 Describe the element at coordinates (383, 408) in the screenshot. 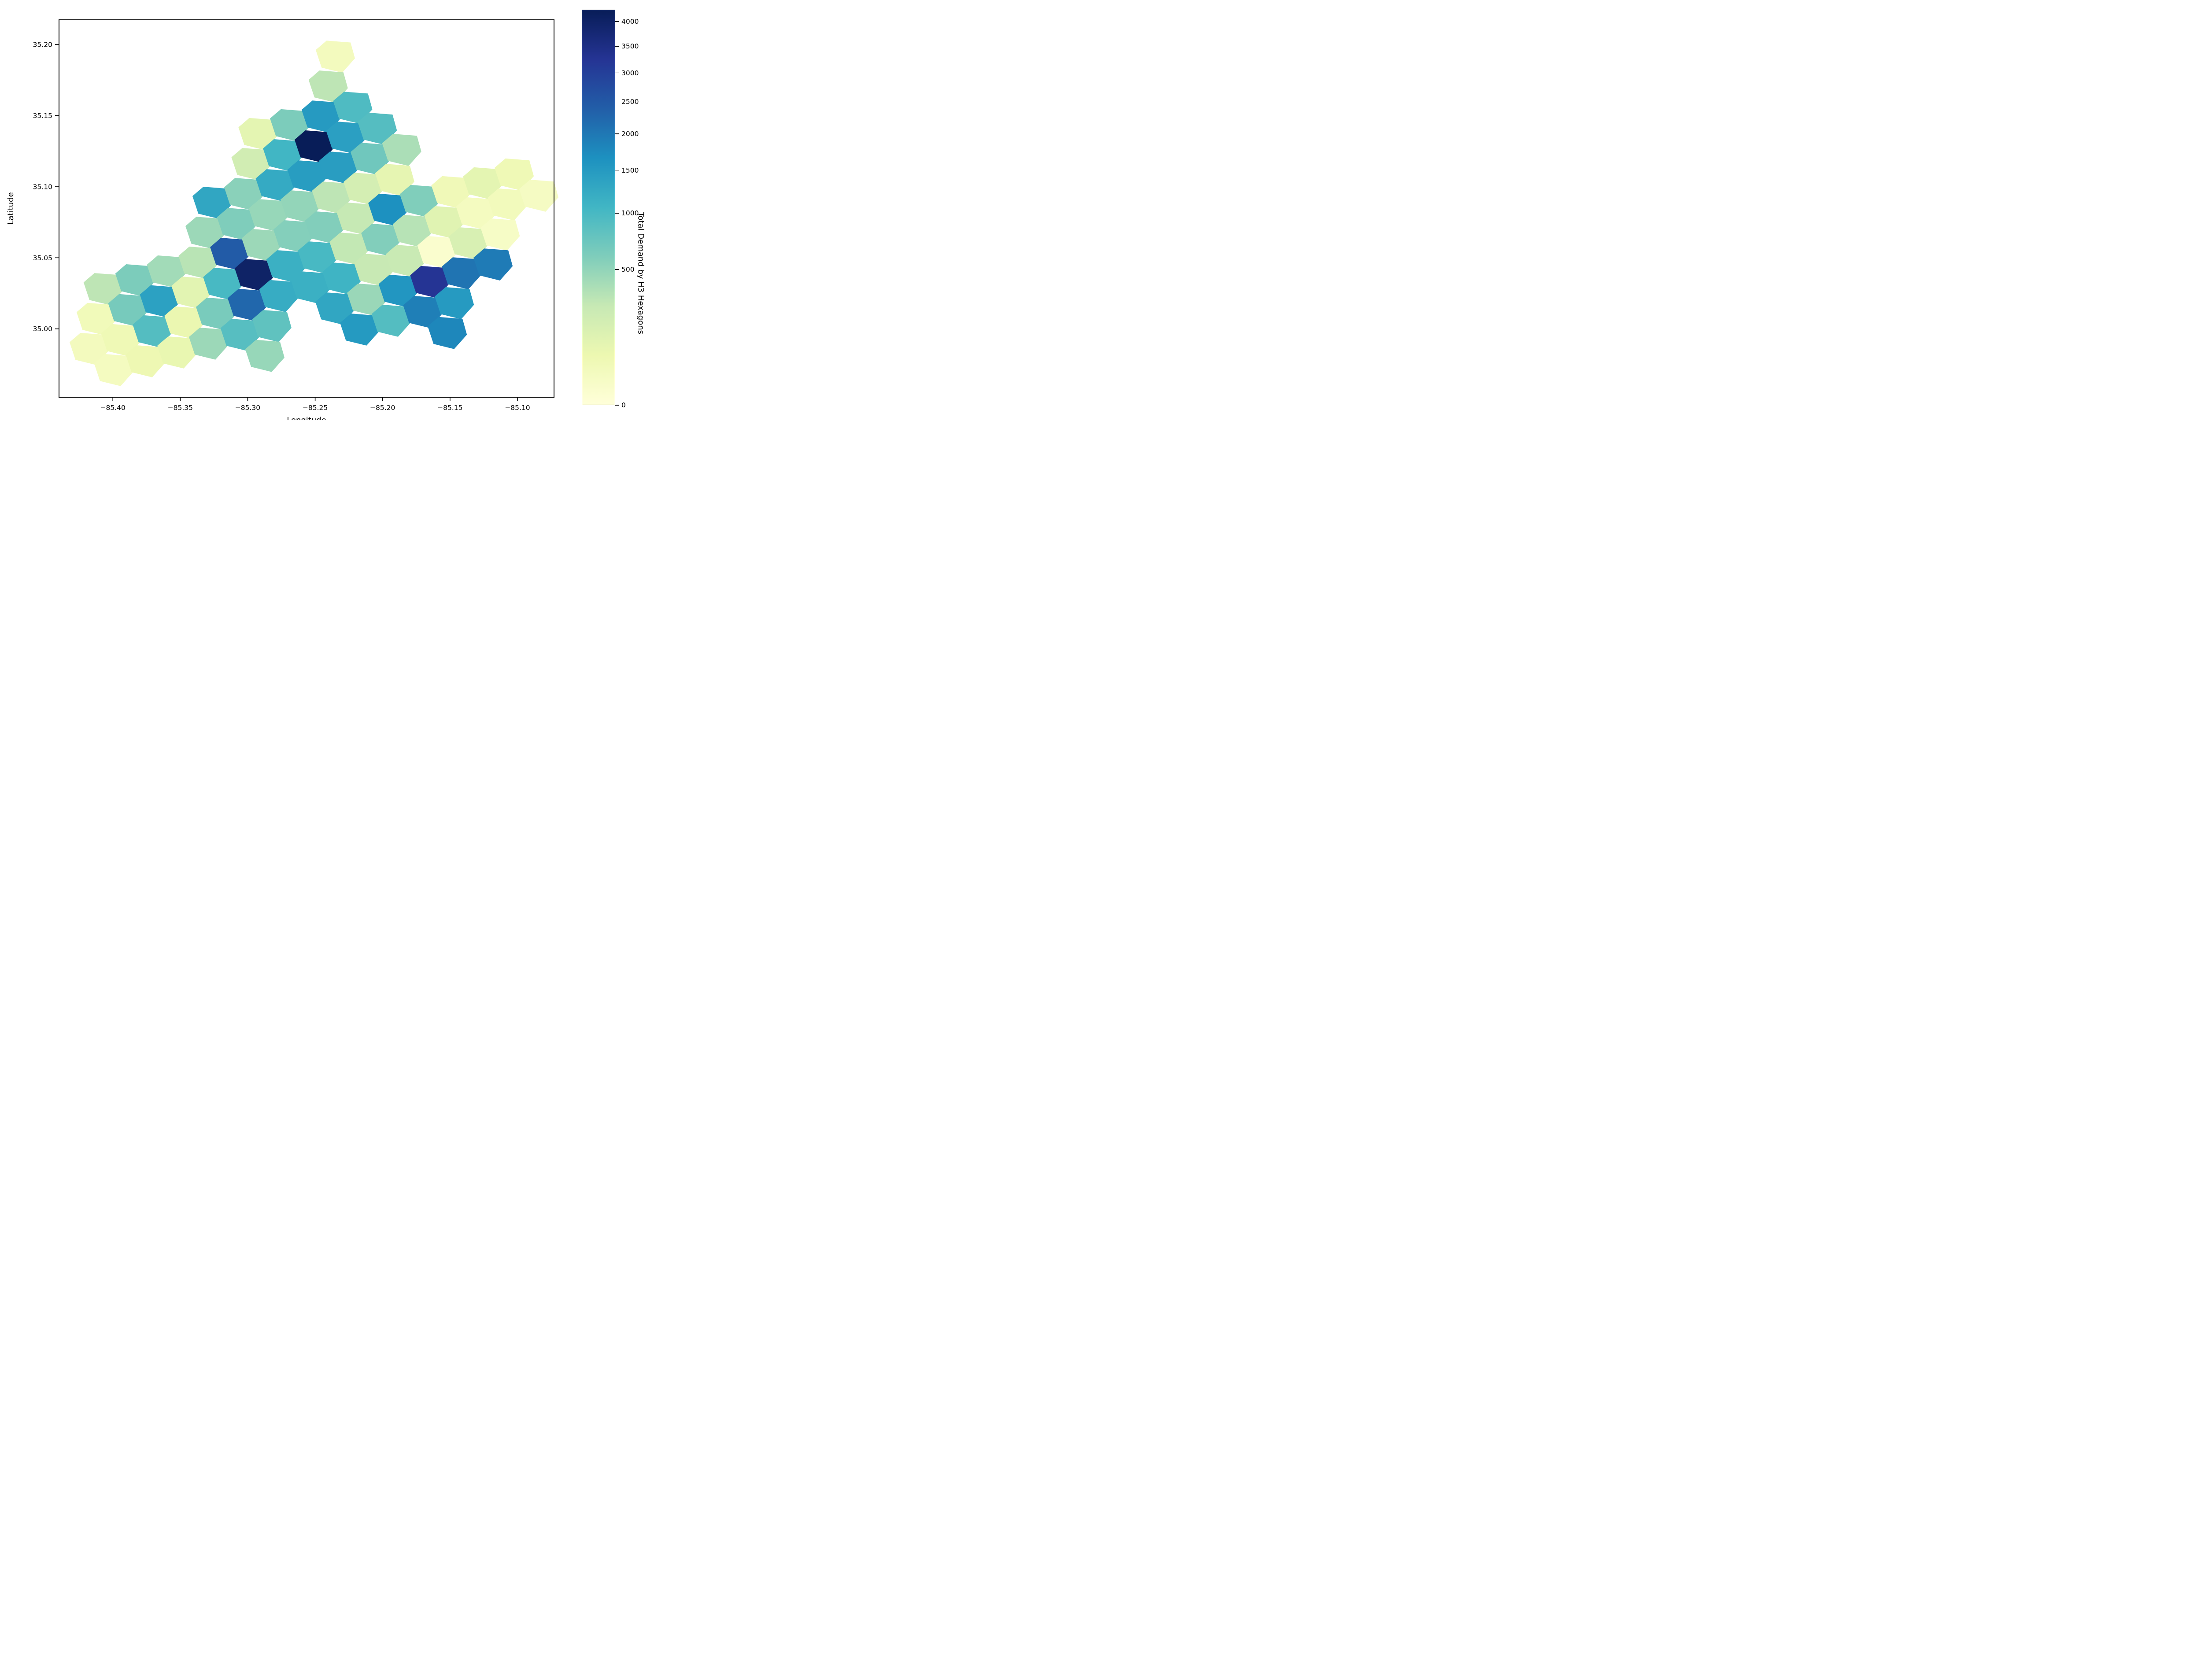

I see `x-tick-label: −85.20` at that location.